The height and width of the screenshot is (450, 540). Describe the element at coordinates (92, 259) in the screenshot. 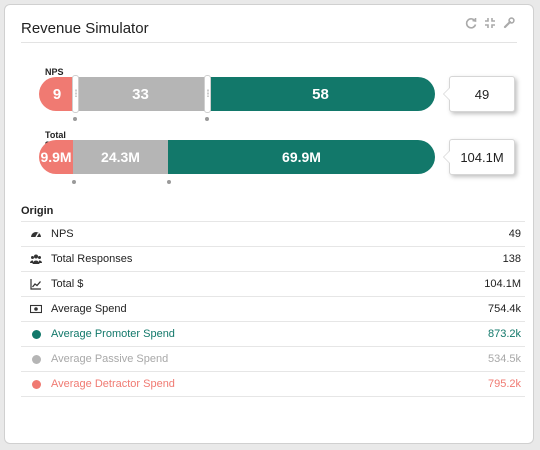

I see `origin-row-label: Total Responses` at that location.